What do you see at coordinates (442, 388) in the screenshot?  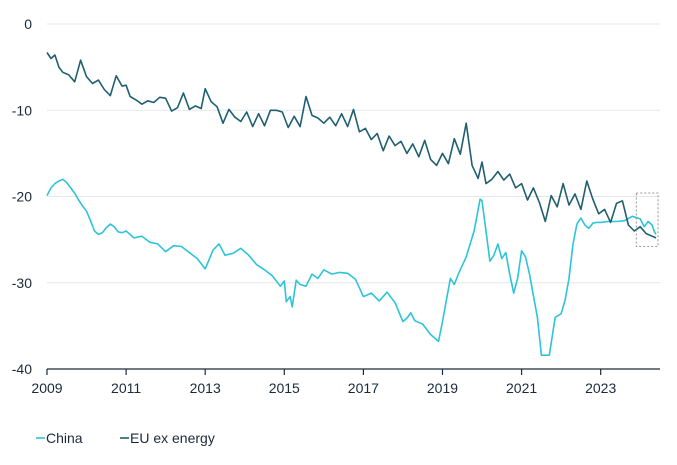 I see `x-tick-label: 2019` at bounding box center [442, 388].